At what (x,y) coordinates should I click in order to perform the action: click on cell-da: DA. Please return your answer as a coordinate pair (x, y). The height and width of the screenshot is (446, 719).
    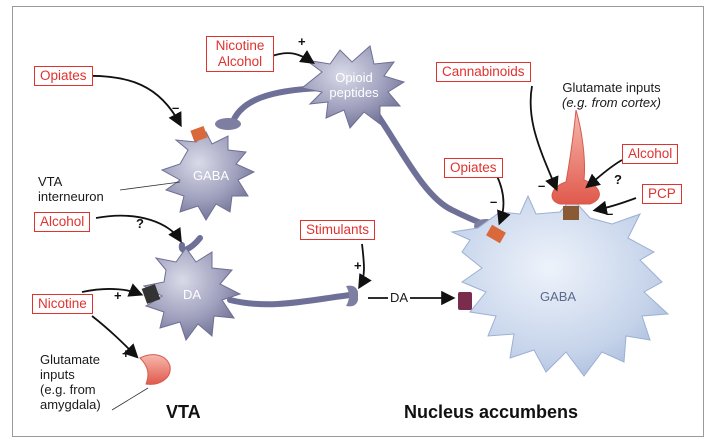
    Looking at the image, I should click on (192, 294).